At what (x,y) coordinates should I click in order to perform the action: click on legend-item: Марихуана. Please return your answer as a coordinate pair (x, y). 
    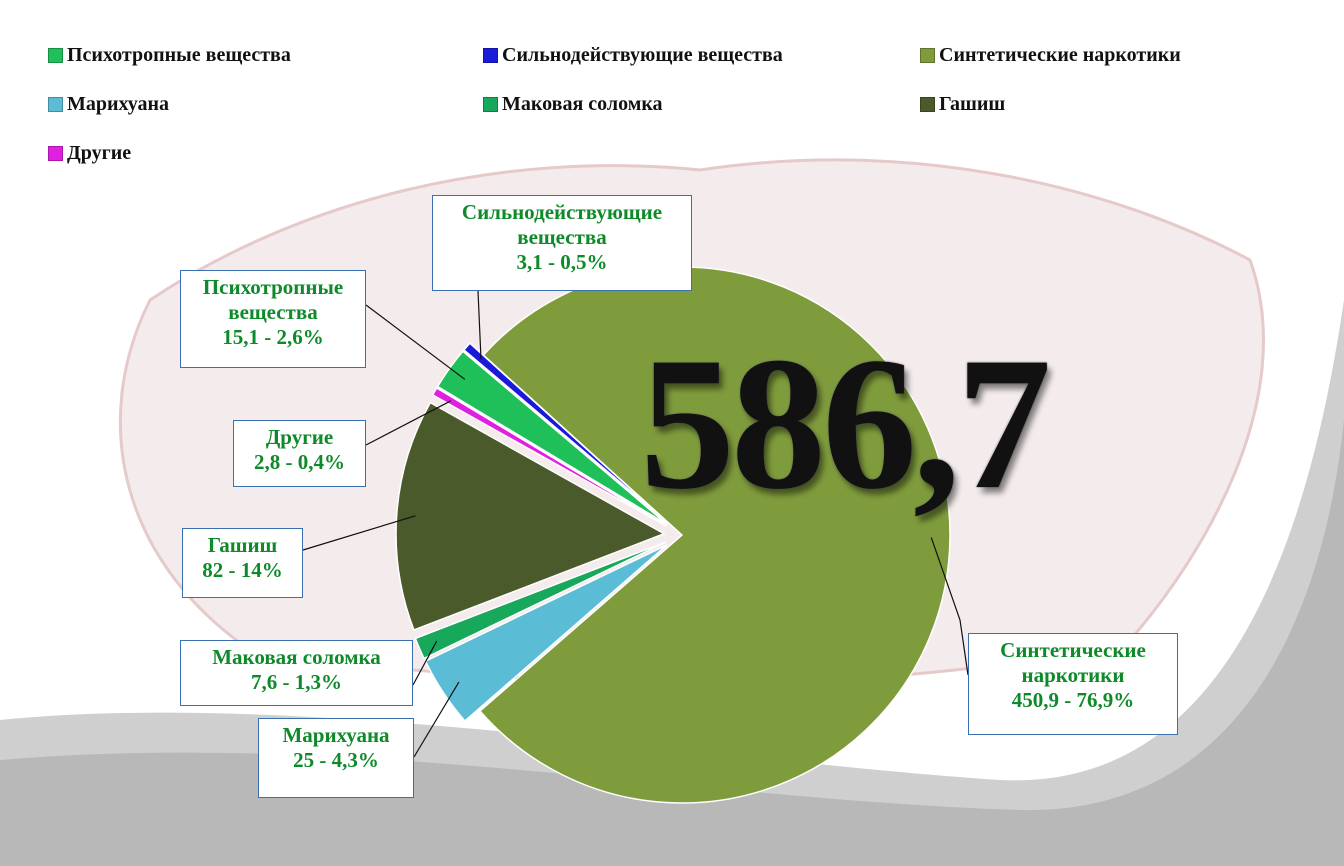
    Looking at the image, I should click on (108, 104).